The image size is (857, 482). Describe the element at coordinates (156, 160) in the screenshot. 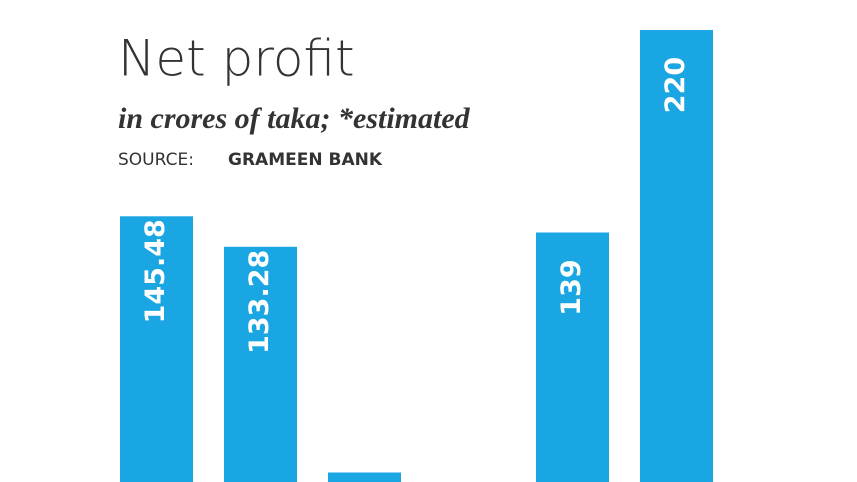

I see `source-label: SOURCE:` at that location.